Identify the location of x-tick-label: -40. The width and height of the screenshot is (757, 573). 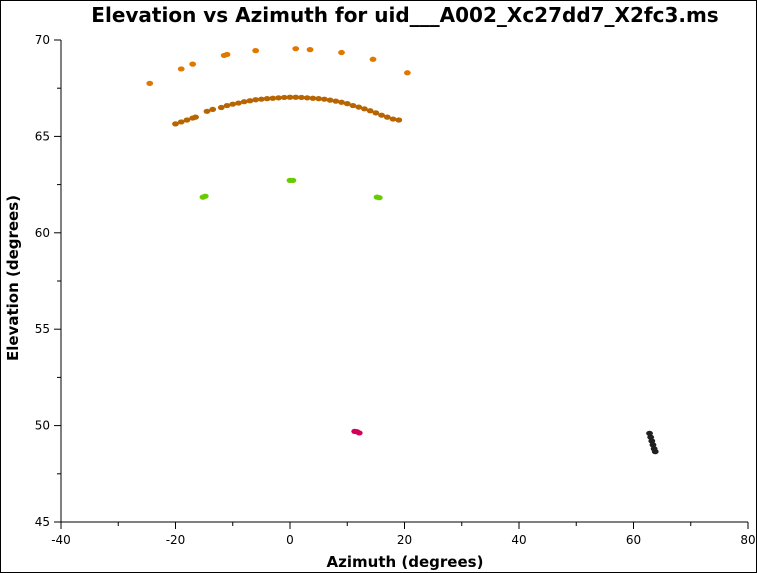
(61, 540).